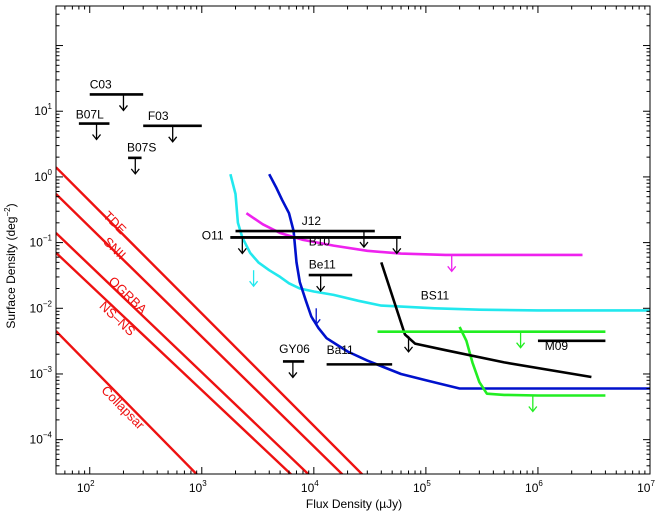 The image size is (664, 516). Describe the element at coordinates (409, 344) in the screenshot. I see `black-arrow` at that location.